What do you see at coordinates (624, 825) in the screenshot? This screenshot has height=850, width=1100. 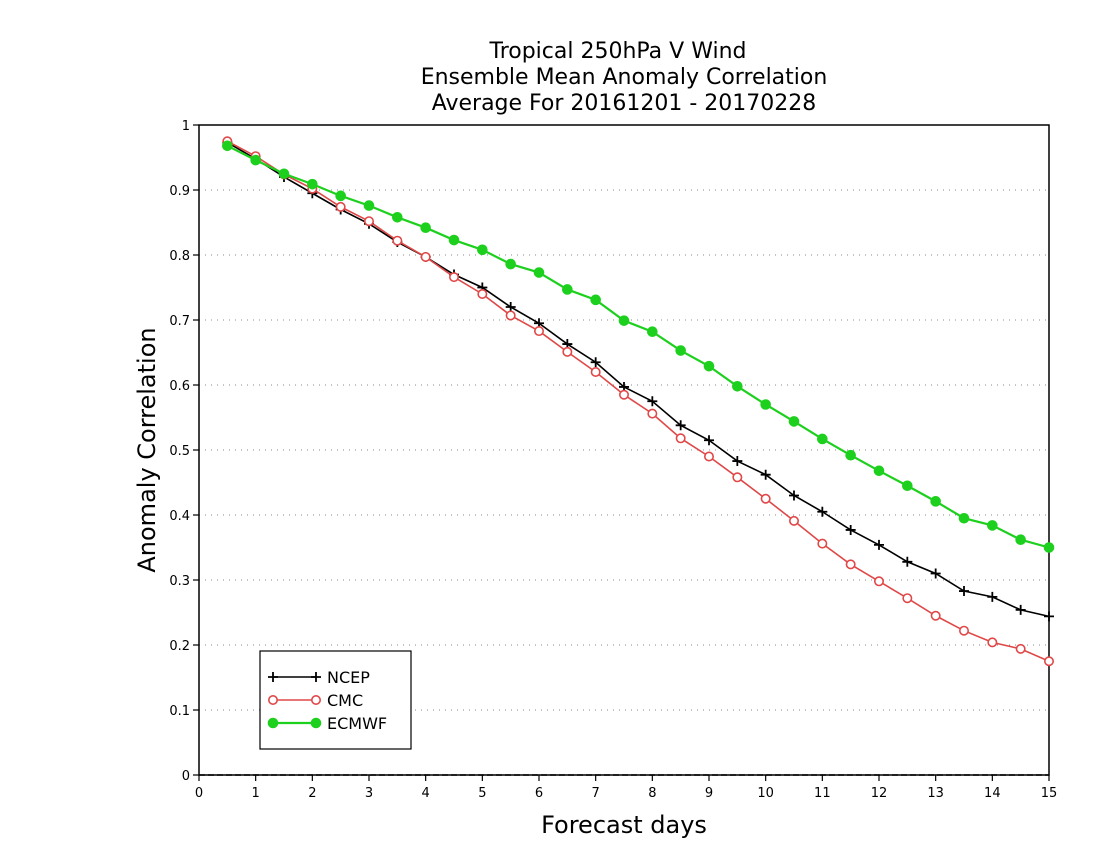 I see `x-axis-label: Forecast days` at bounding box center [624, 825].